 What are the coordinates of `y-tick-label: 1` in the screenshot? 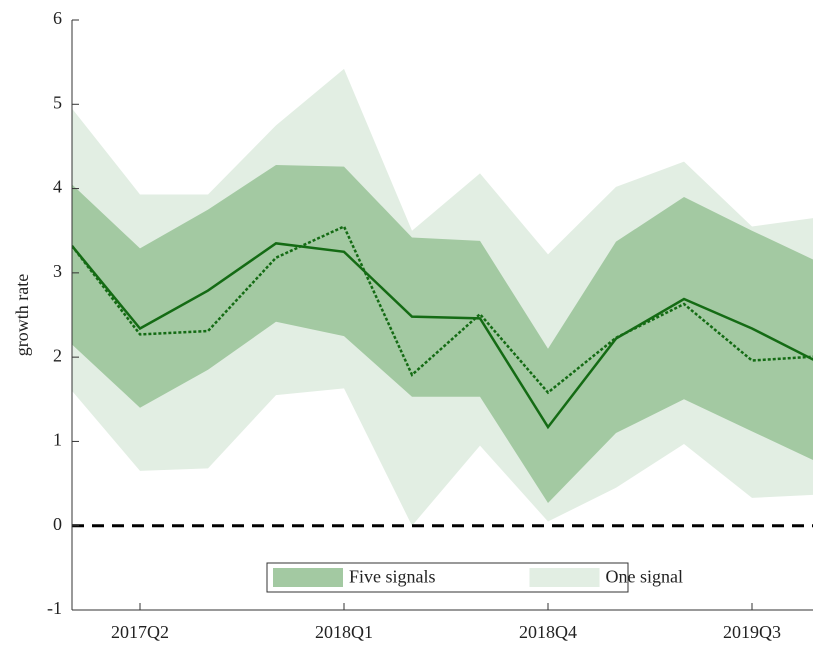 It's located at (57, 440).